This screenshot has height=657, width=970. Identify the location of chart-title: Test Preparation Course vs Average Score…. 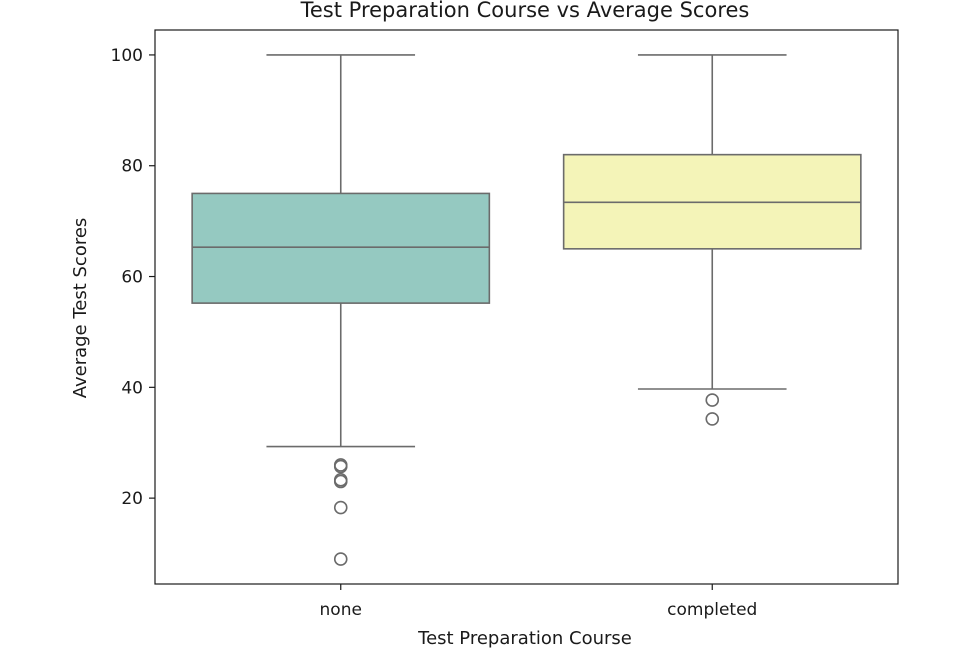
(525, 11).